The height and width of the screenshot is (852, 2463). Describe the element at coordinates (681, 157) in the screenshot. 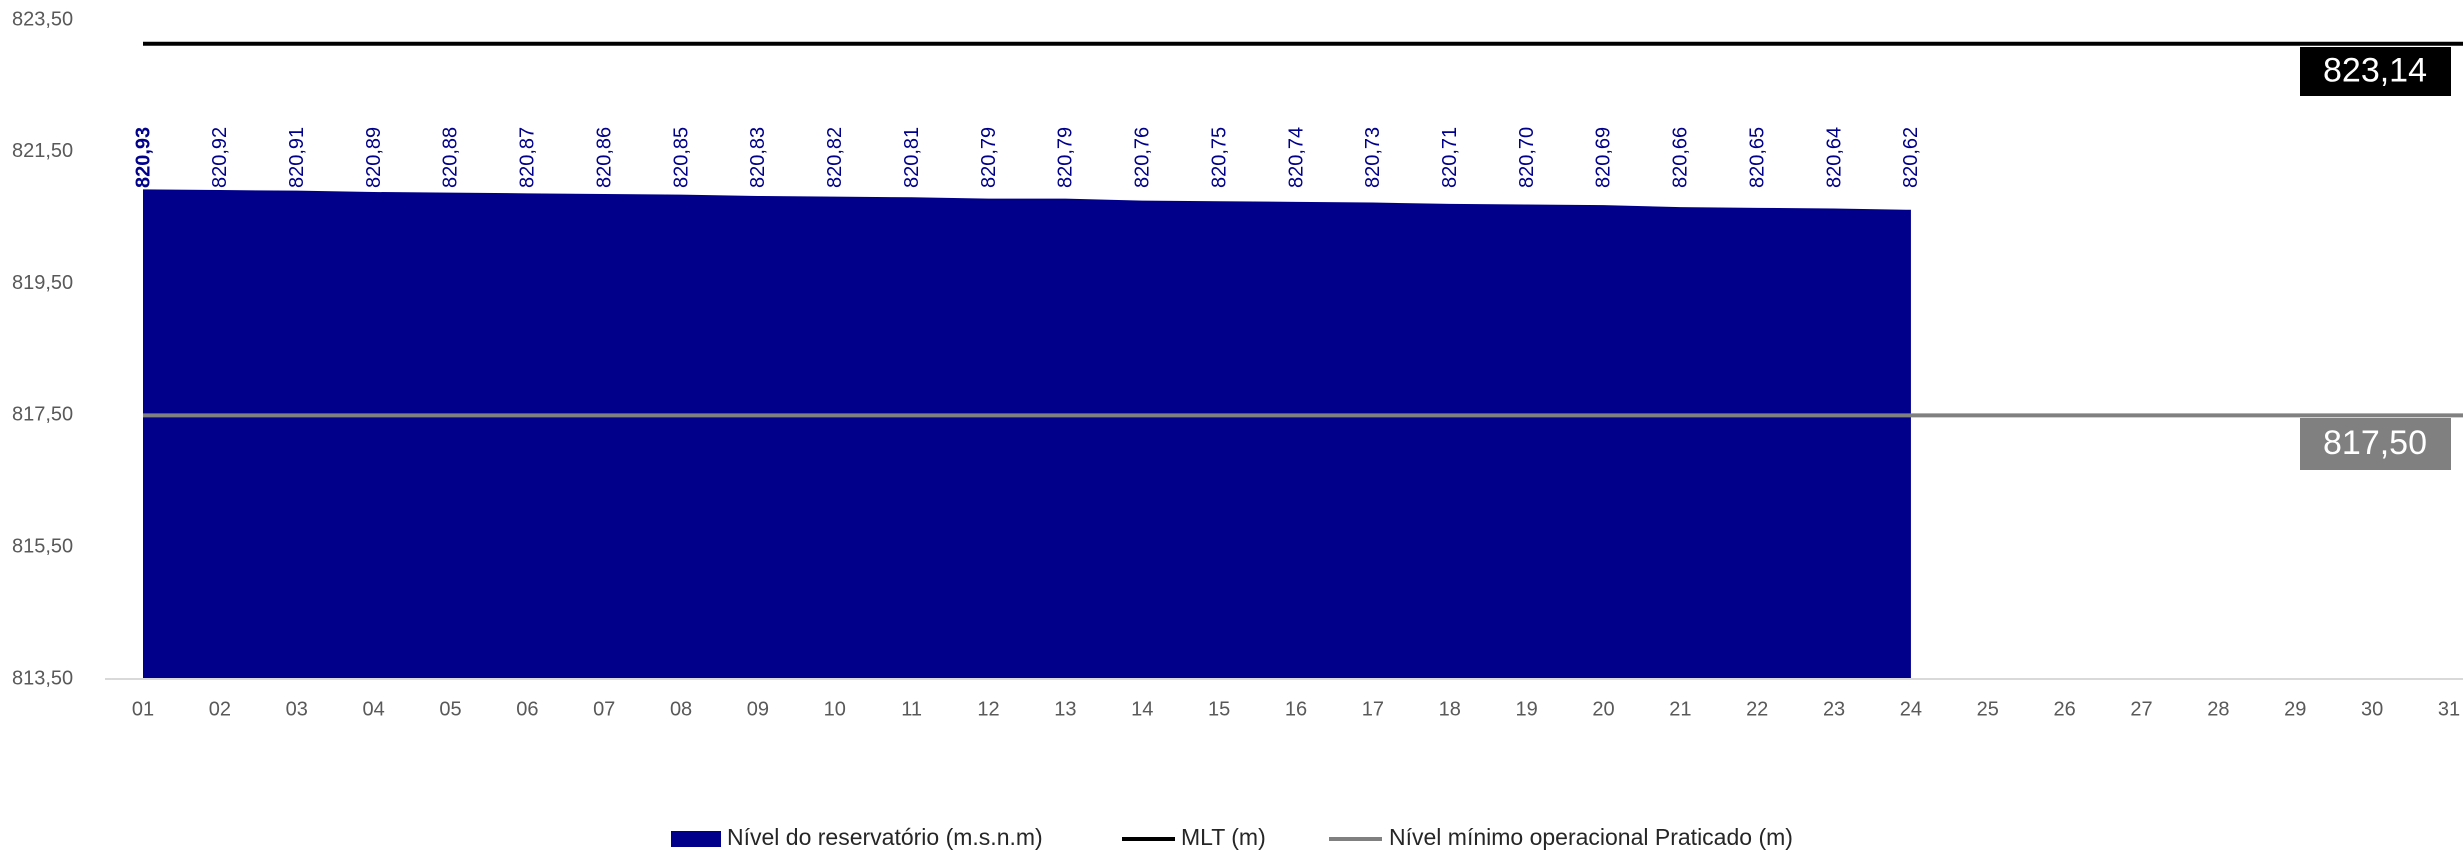

I see `data-label: 820,85` at that location.